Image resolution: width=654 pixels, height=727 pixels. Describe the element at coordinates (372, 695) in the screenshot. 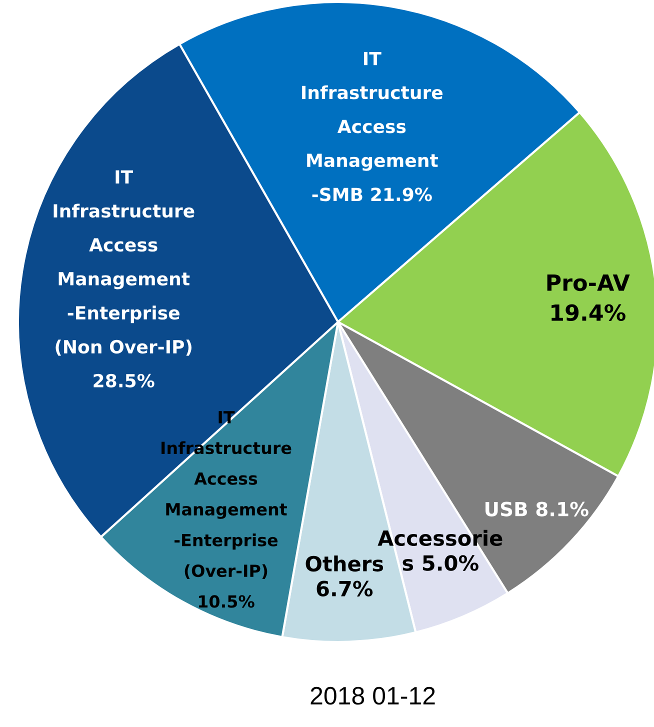

I see `text: 2018 01-12` at that location.